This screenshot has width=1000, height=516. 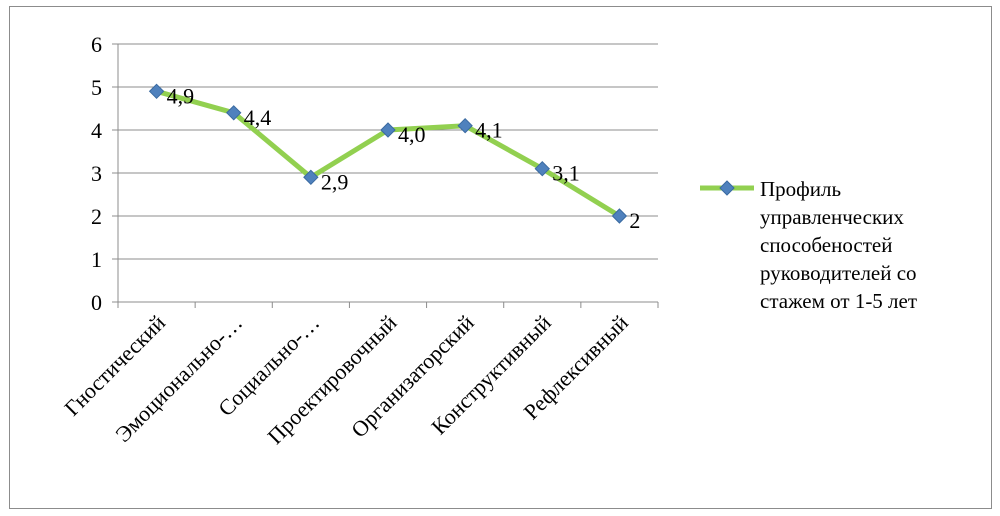 I want to click on y-tick-label: 1, so click(x=96, y=259).